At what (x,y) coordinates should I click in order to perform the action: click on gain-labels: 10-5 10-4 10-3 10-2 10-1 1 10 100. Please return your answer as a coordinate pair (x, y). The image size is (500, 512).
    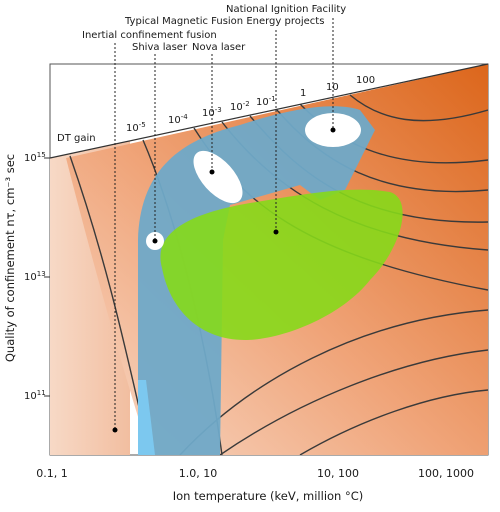
    Looking at the image, I should click on (250, 104).